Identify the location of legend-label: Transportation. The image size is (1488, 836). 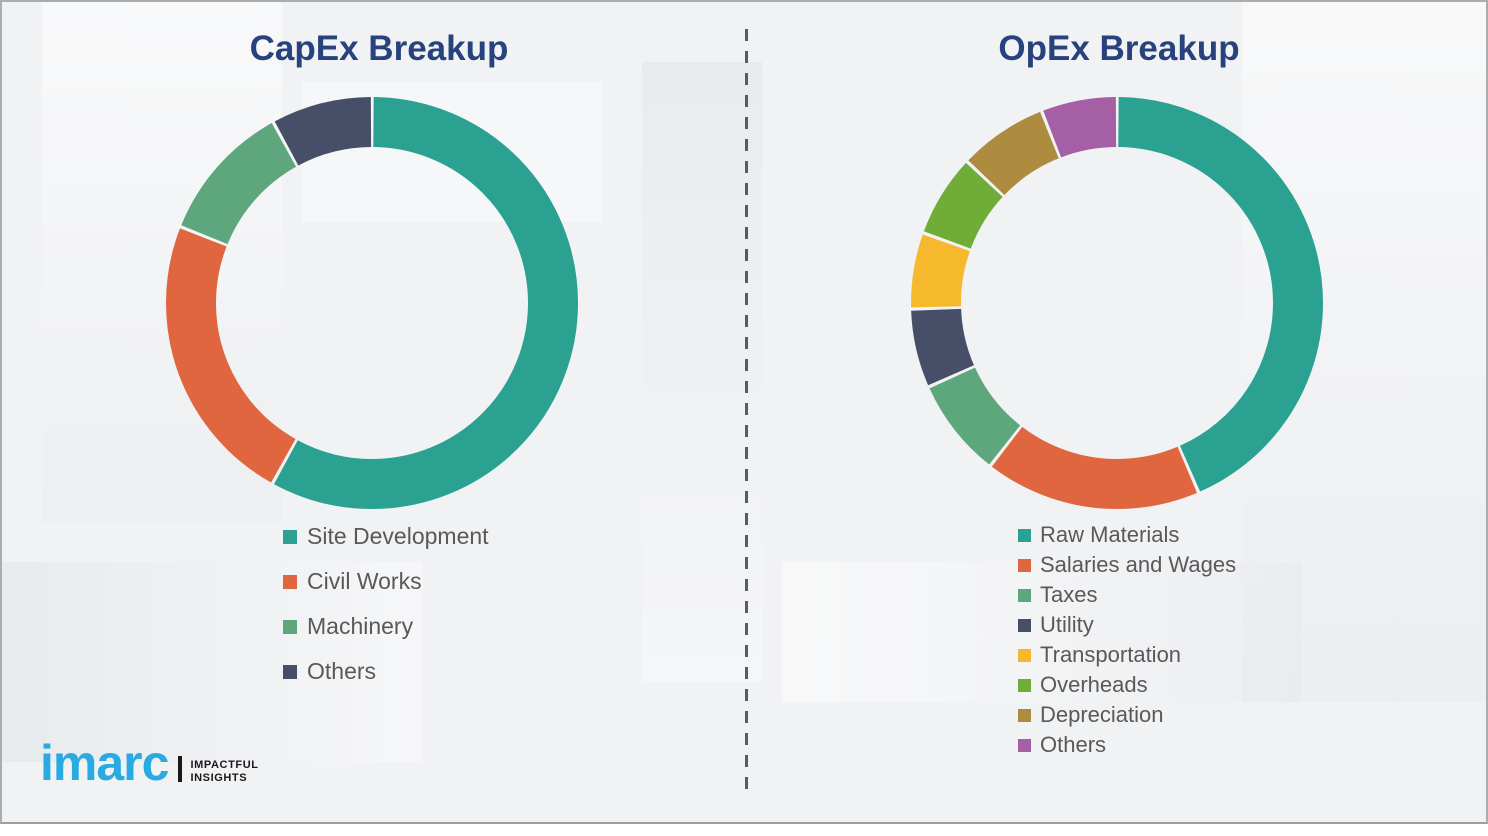
(1111, 654).